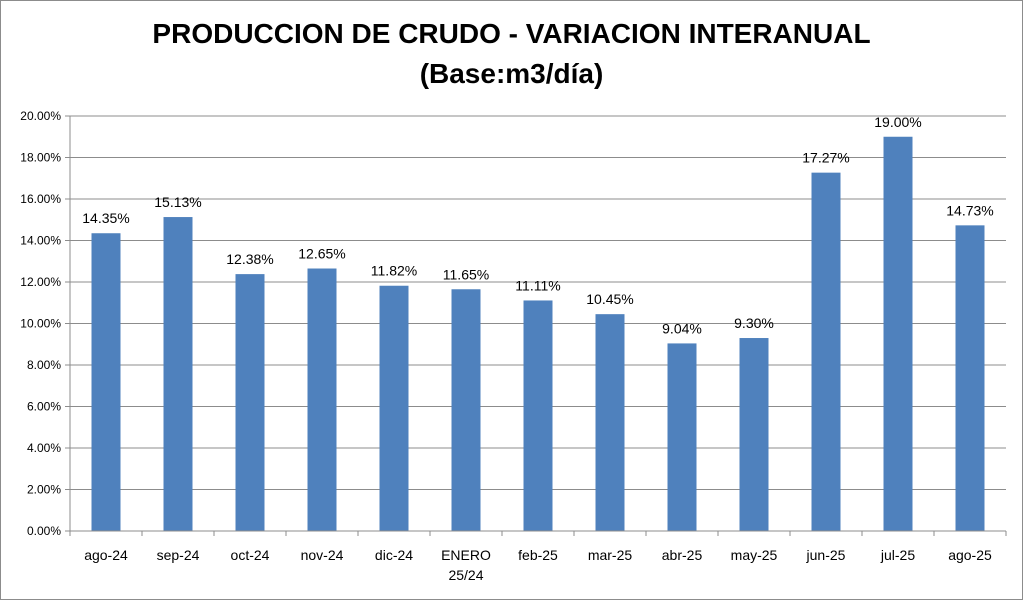 Image resolution: width=1023 pixels, height=600 pixels. Describe the element at coordinates (394, 271) in the screenshot. I see `data-label: 11.82%` at that location.